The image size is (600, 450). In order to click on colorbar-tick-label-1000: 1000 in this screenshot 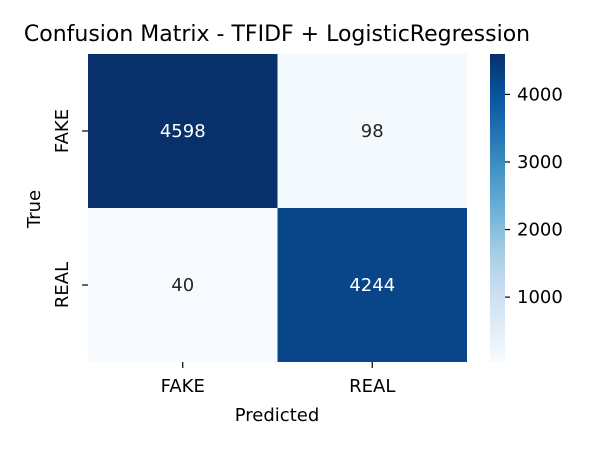, I will do `click(540, 297)`.